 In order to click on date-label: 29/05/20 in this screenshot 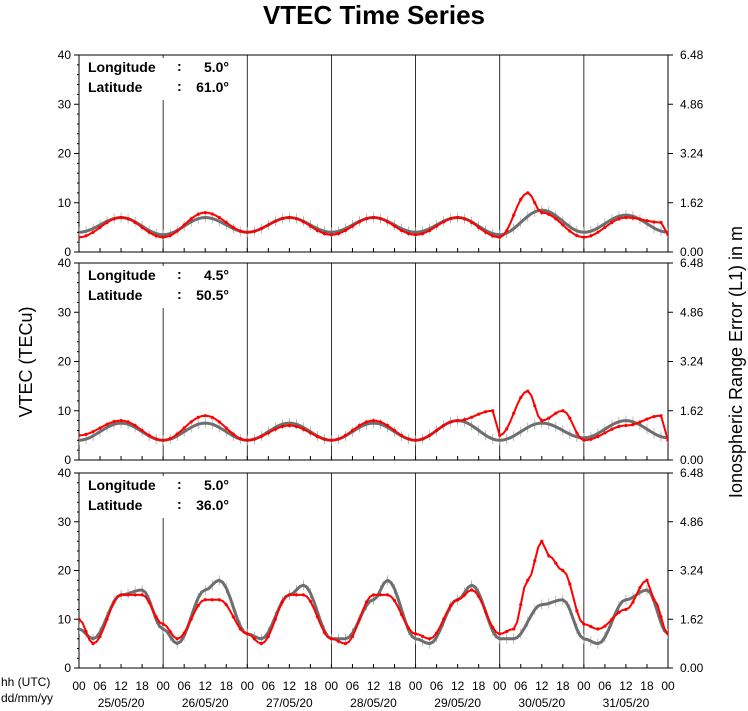, I will do `click(457, 703)`.